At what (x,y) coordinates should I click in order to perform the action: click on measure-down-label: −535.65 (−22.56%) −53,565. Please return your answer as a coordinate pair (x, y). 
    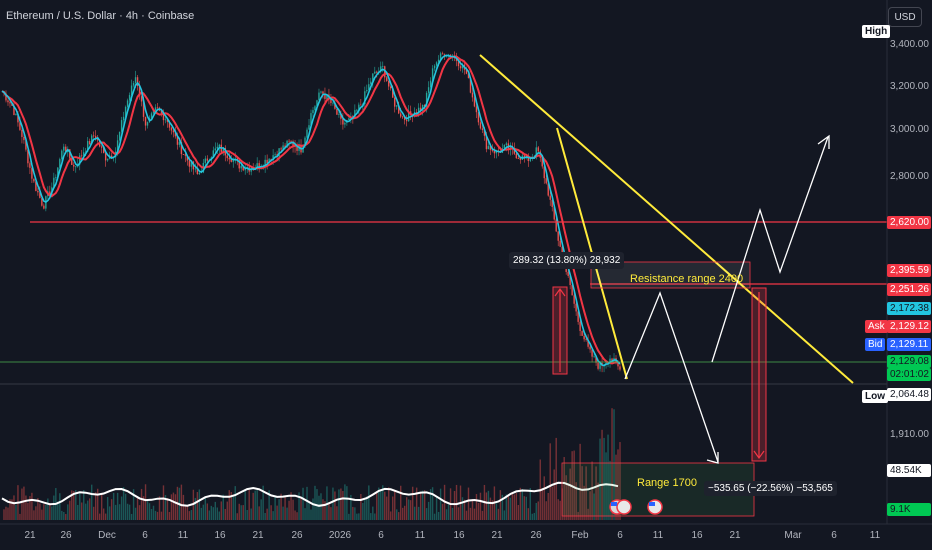
    Looking at the image, I should click on (770, 488).